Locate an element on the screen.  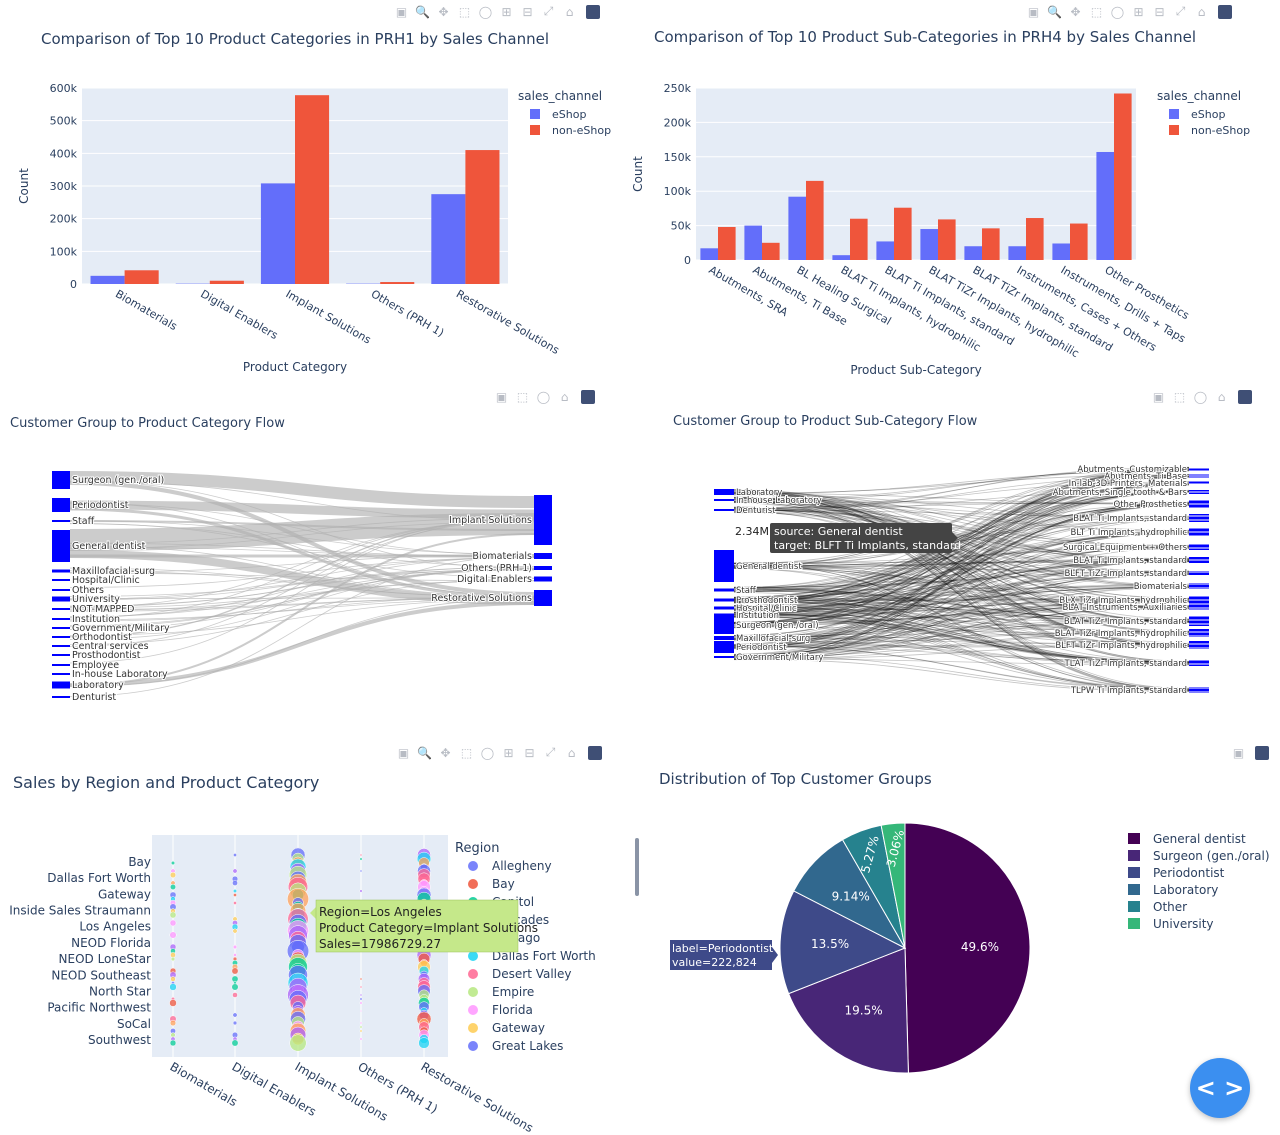
legend-title: Region is located at coordinates (477, 848).